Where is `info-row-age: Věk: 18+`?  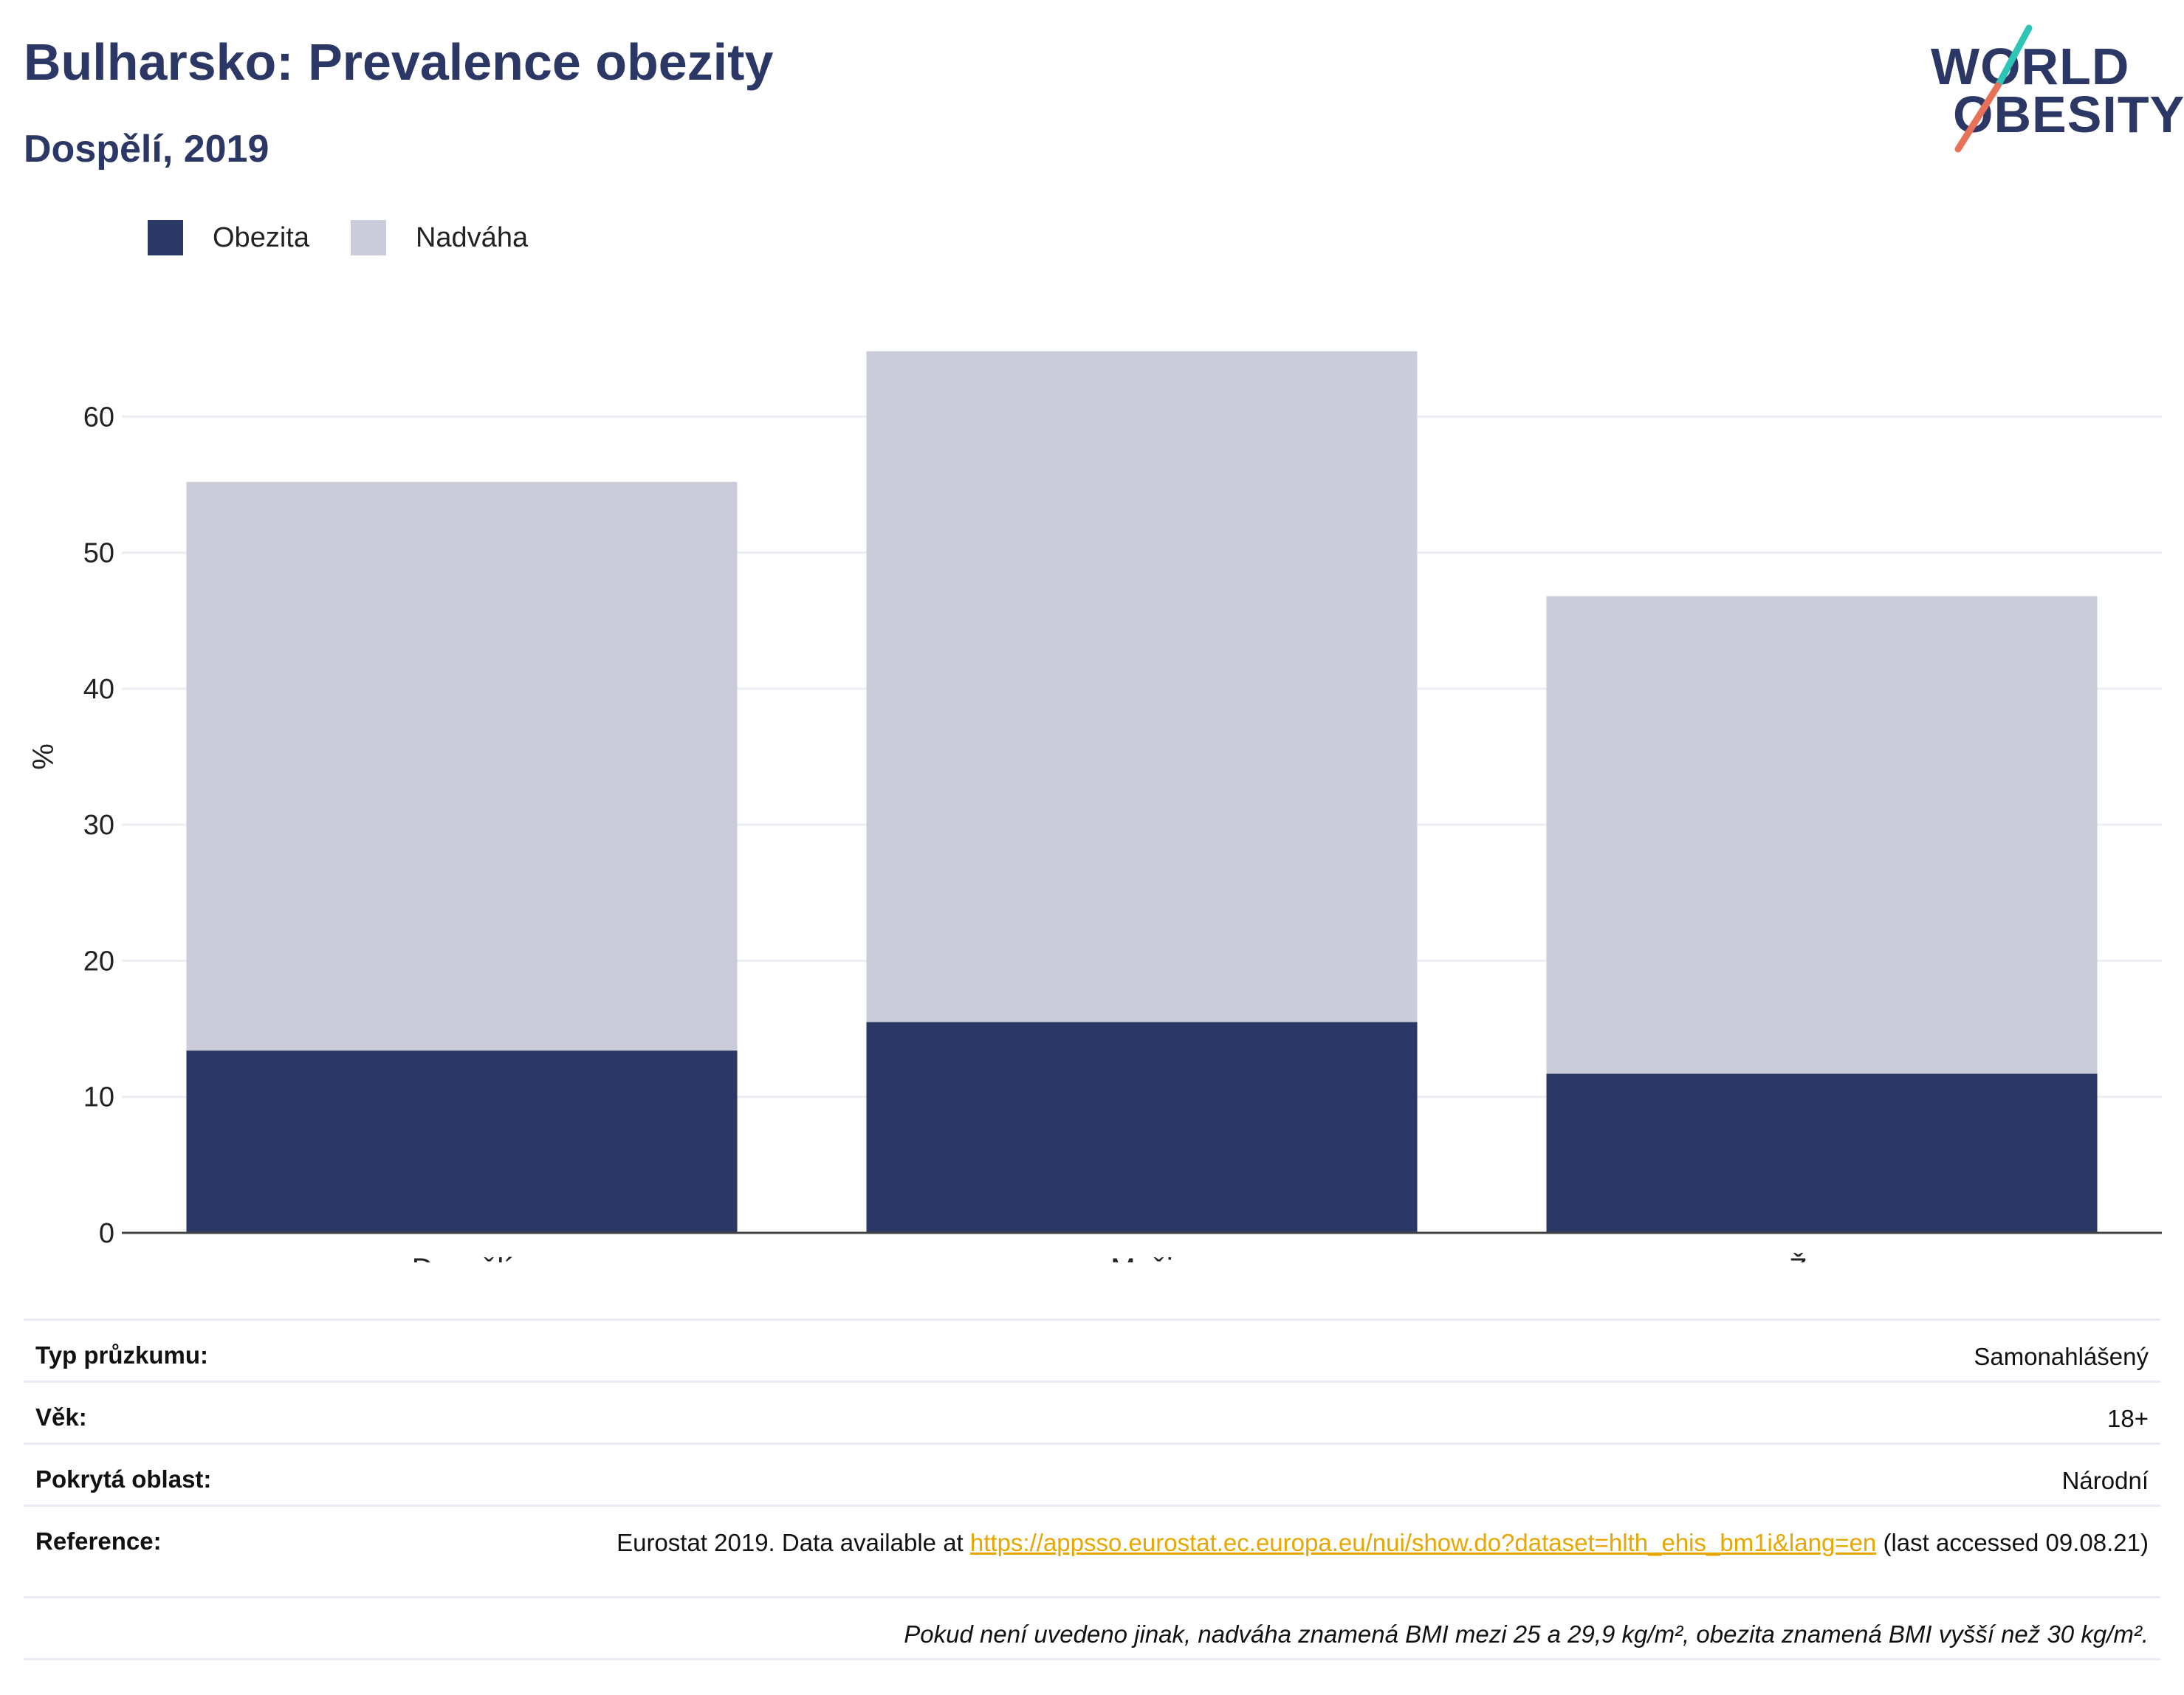 info-row-age: Věk: 18+ is located at coordinates (1092, 1412).